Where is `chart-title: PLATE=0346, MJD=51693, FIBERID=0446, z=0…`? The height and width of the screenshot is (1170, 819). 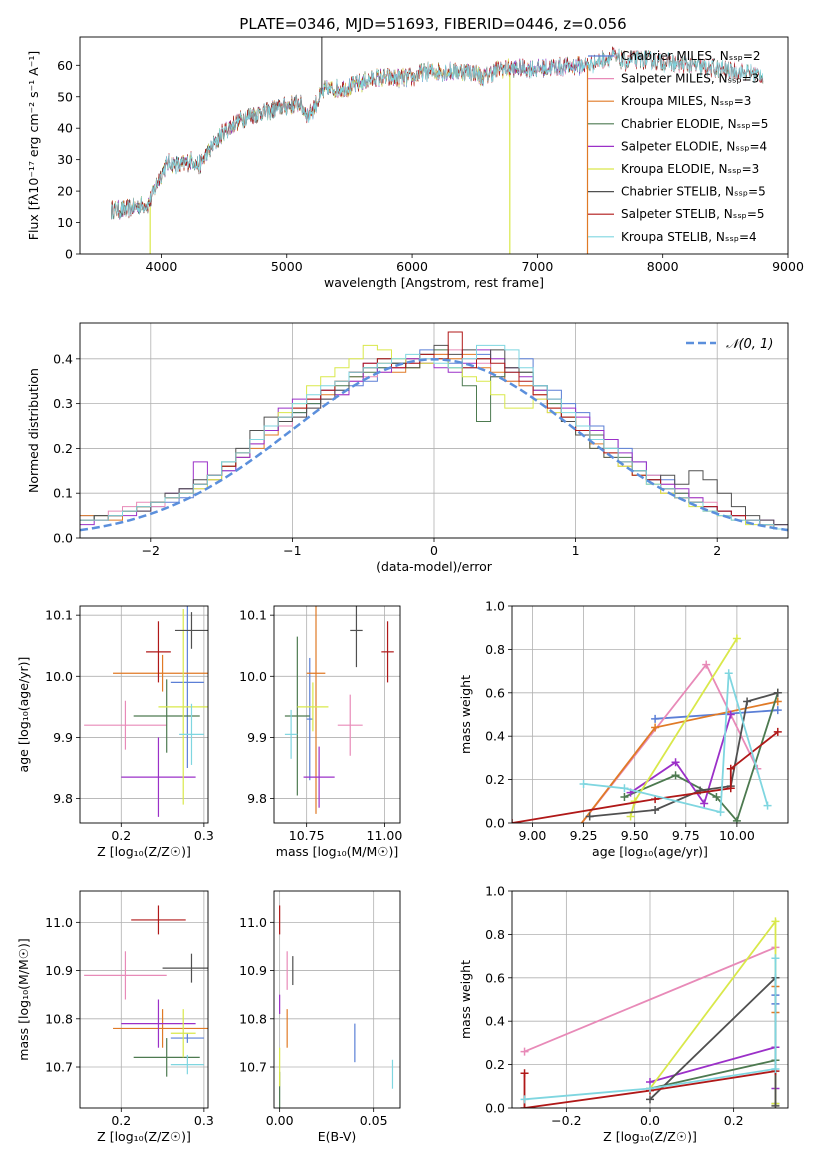 chart-title: PLATE=0346, MJD=51693, FIBERID=0446, z=0… is located at coordinates (432, 24).